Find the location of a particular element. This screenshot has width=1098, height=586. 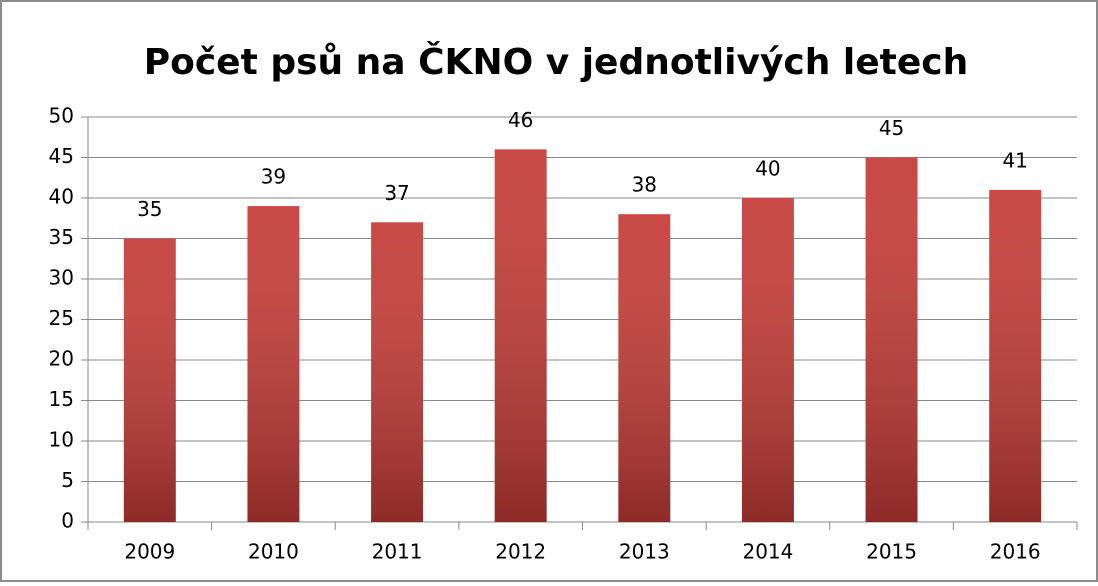

y-tick-label: 30 is located at coordinates (61, 278).